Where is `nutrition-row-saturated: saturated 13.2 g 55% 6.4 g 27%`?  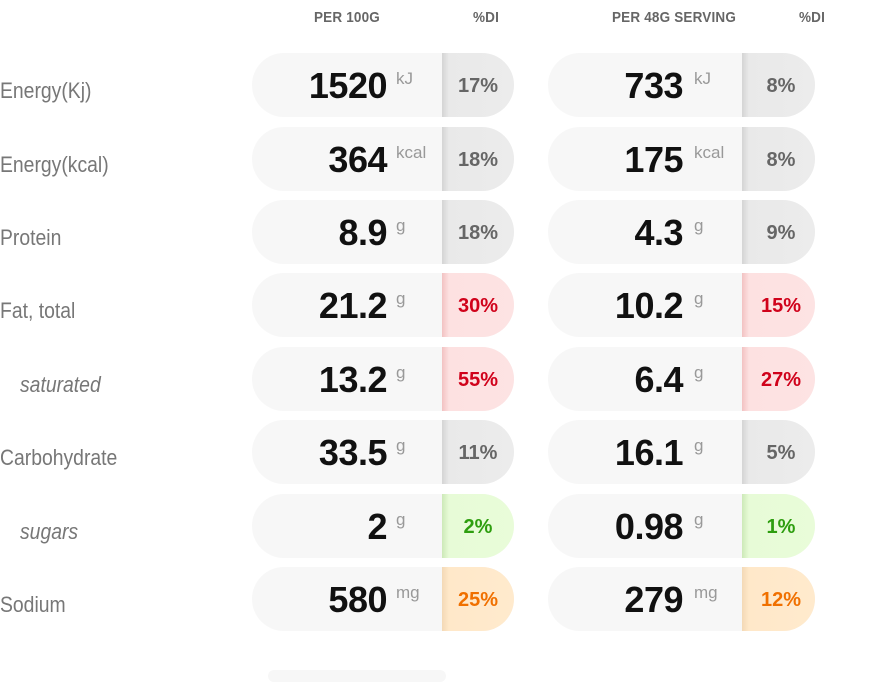
nutrition-row-saturated: saturated 13.2 g 55% 6.4 g 27% is located at coordinates (435, 379).